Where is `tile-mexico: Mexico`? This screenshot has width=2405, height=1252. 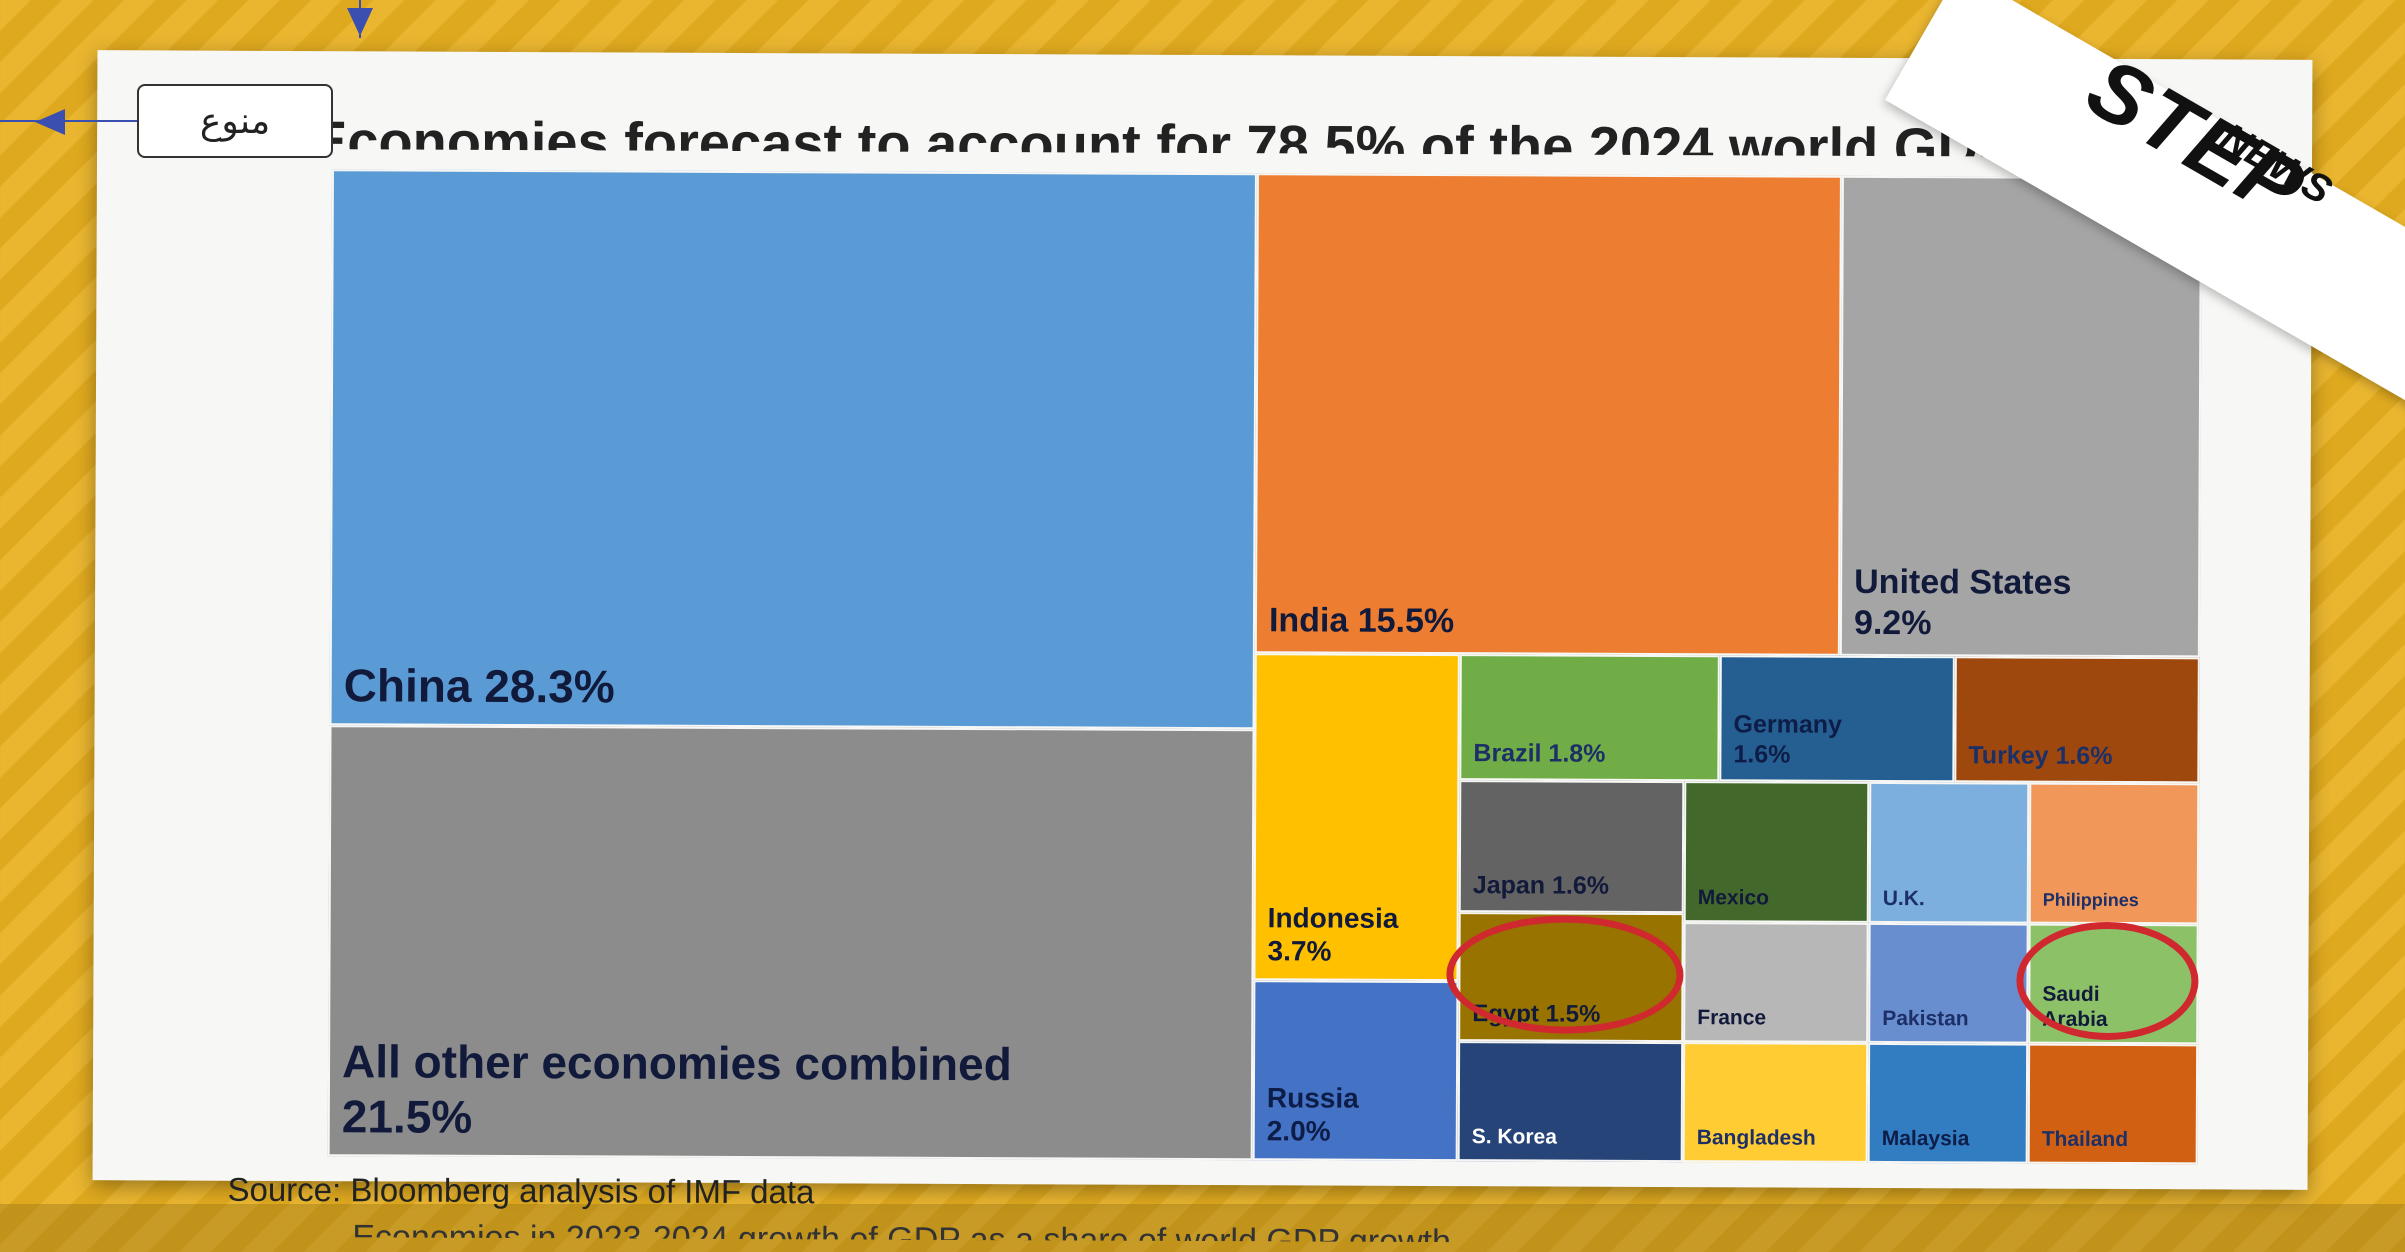 tile-mexico: Mexico is located at coordinates (1776, 852).